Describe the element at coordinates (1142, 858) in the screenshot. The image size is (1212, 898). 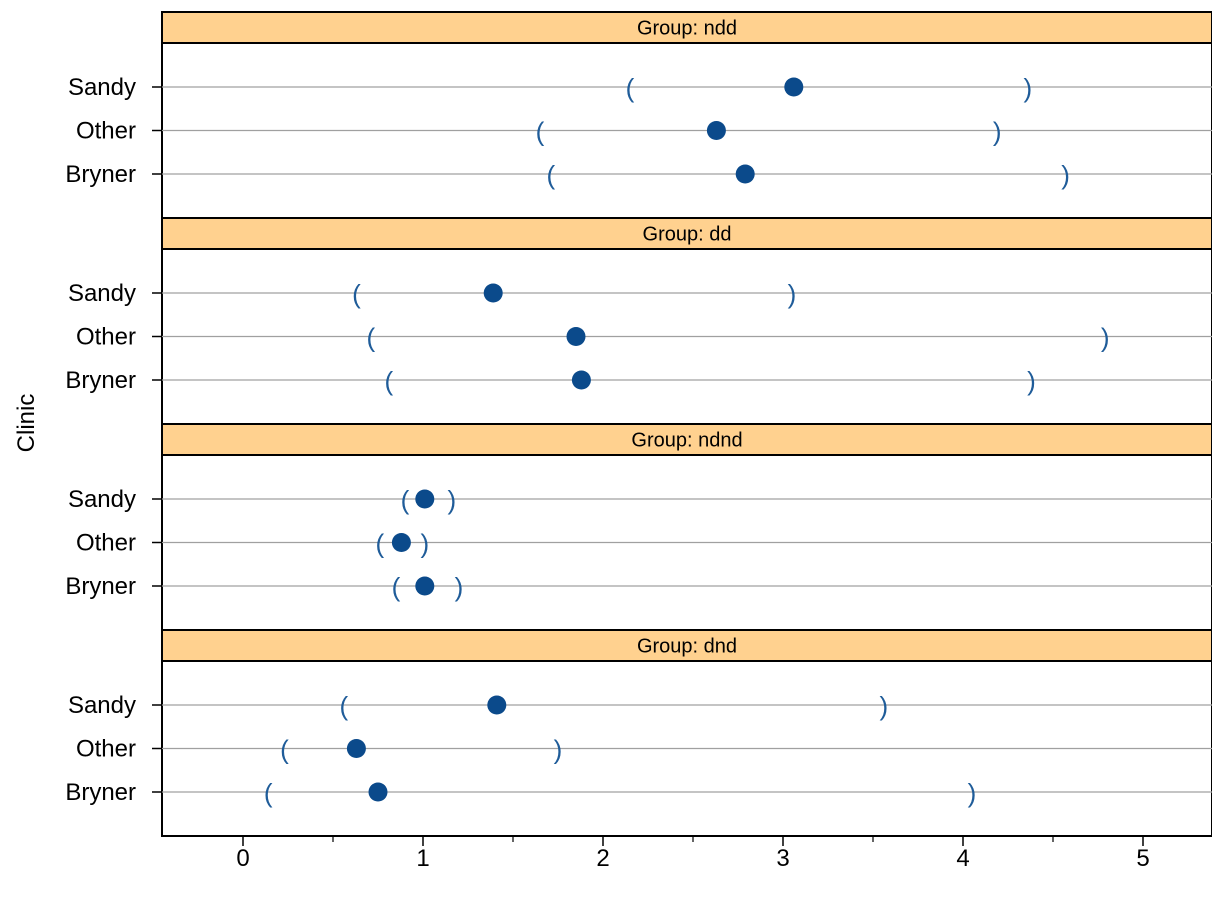
I see `x-tick-label: 5` at that location.